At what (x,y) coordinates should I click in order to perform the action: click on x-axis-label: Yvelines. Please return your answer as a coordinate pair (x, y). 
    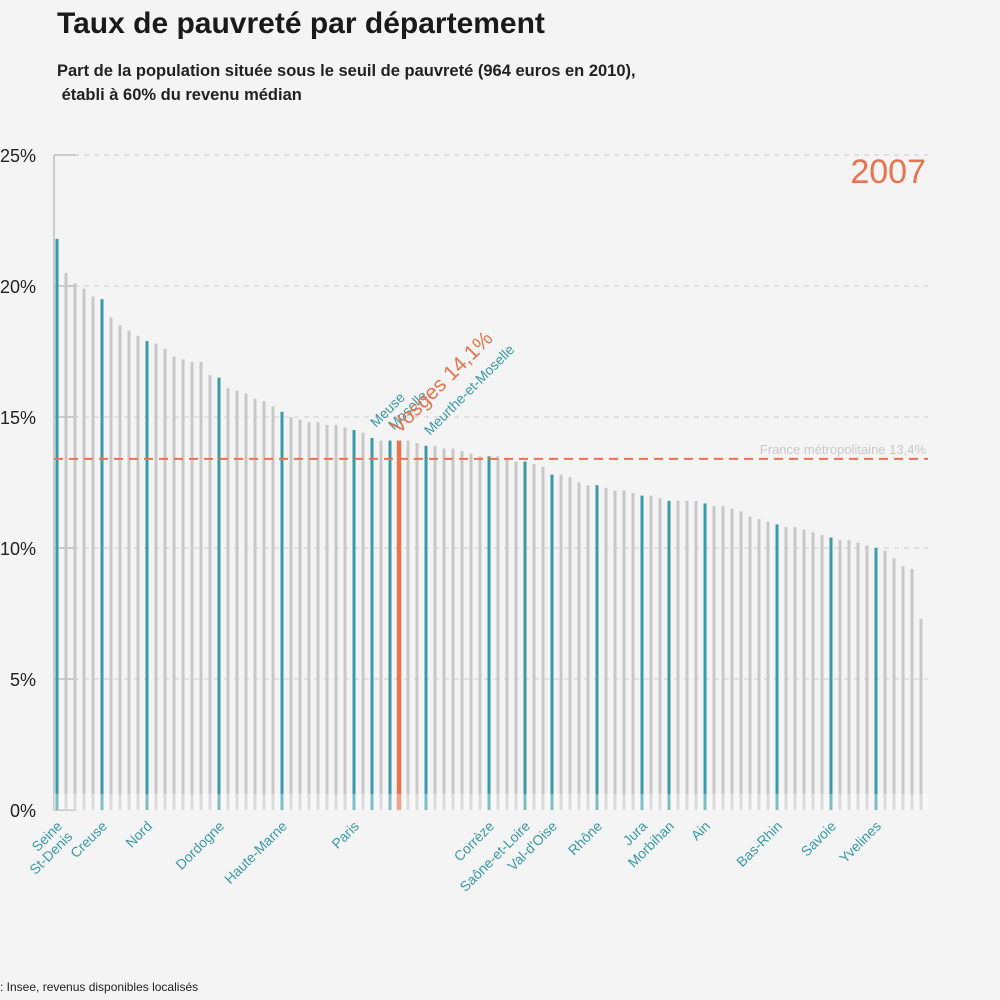
    Looking at the image, I should click on (860, 842).